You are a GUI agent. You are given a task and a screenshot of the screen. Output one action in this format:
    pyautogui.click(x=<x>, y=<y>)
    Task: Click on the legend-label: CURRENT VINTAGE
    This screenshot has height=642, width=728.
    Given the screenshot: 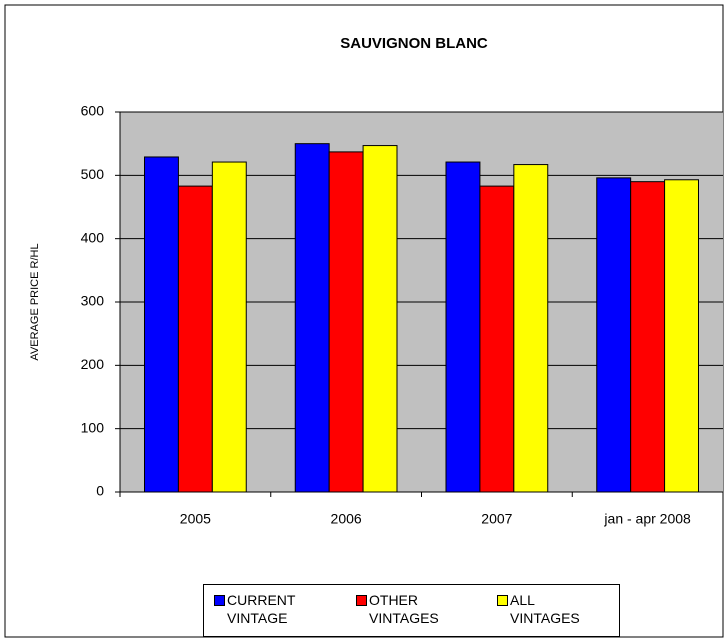 What is the action you would take?
    pyautogui.click(x=261, y=609)
    